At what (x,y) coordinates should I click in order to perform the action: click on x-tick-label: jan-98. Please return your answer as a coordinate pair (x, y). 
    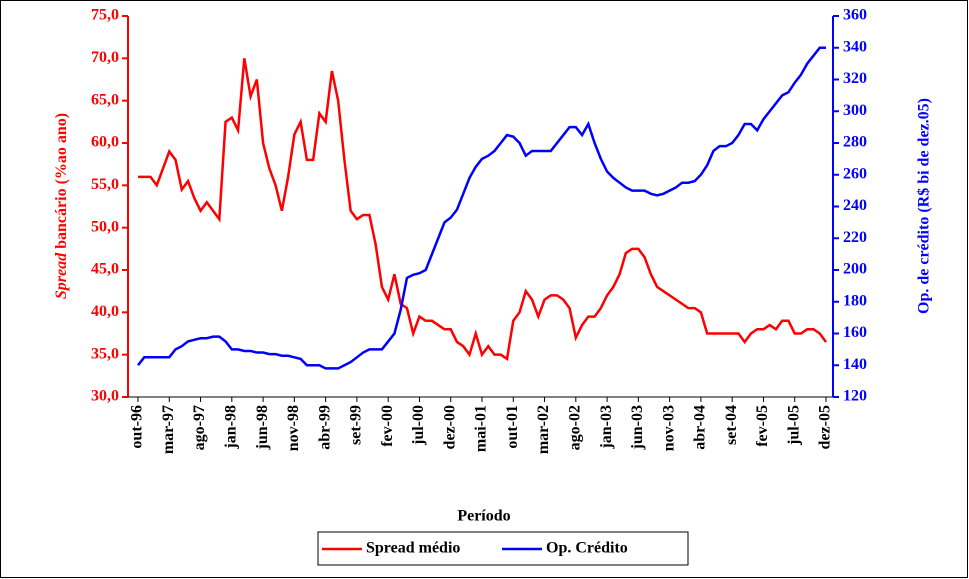
    Looking at the image, I should click on (230, 427).